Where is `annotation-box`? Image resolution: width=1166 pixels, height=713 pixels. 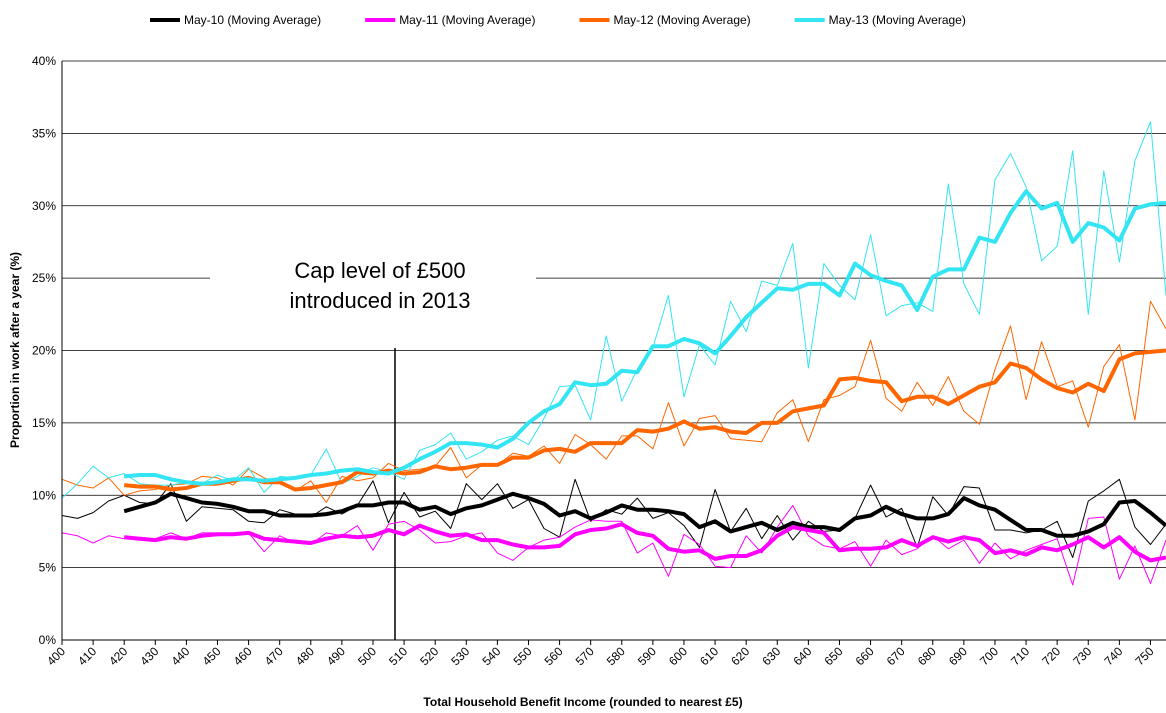 annotation-box is located at coordinates (373, 288).